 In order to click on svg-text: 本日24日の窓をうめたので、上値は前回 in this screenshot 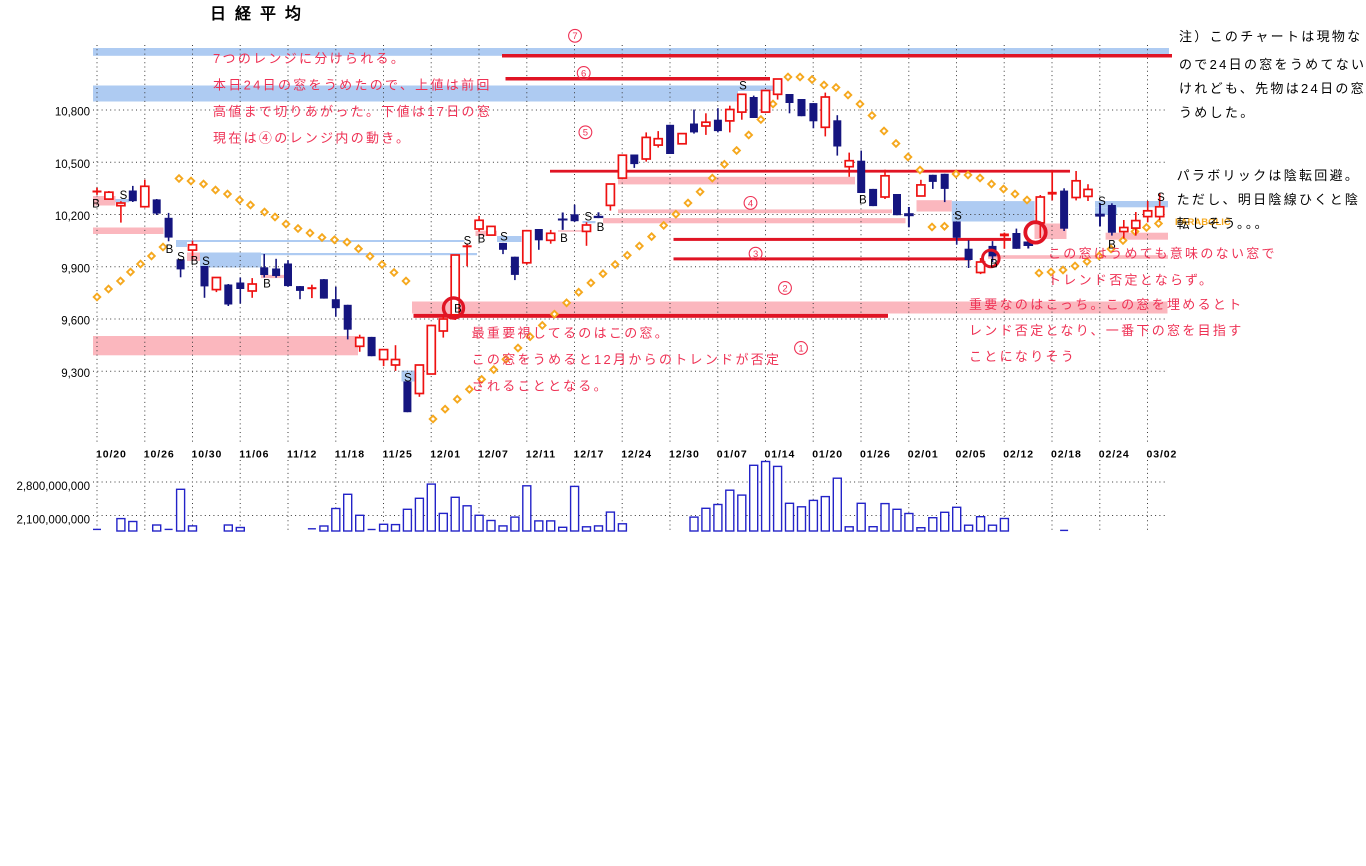, I will do `click(352, 85)`.